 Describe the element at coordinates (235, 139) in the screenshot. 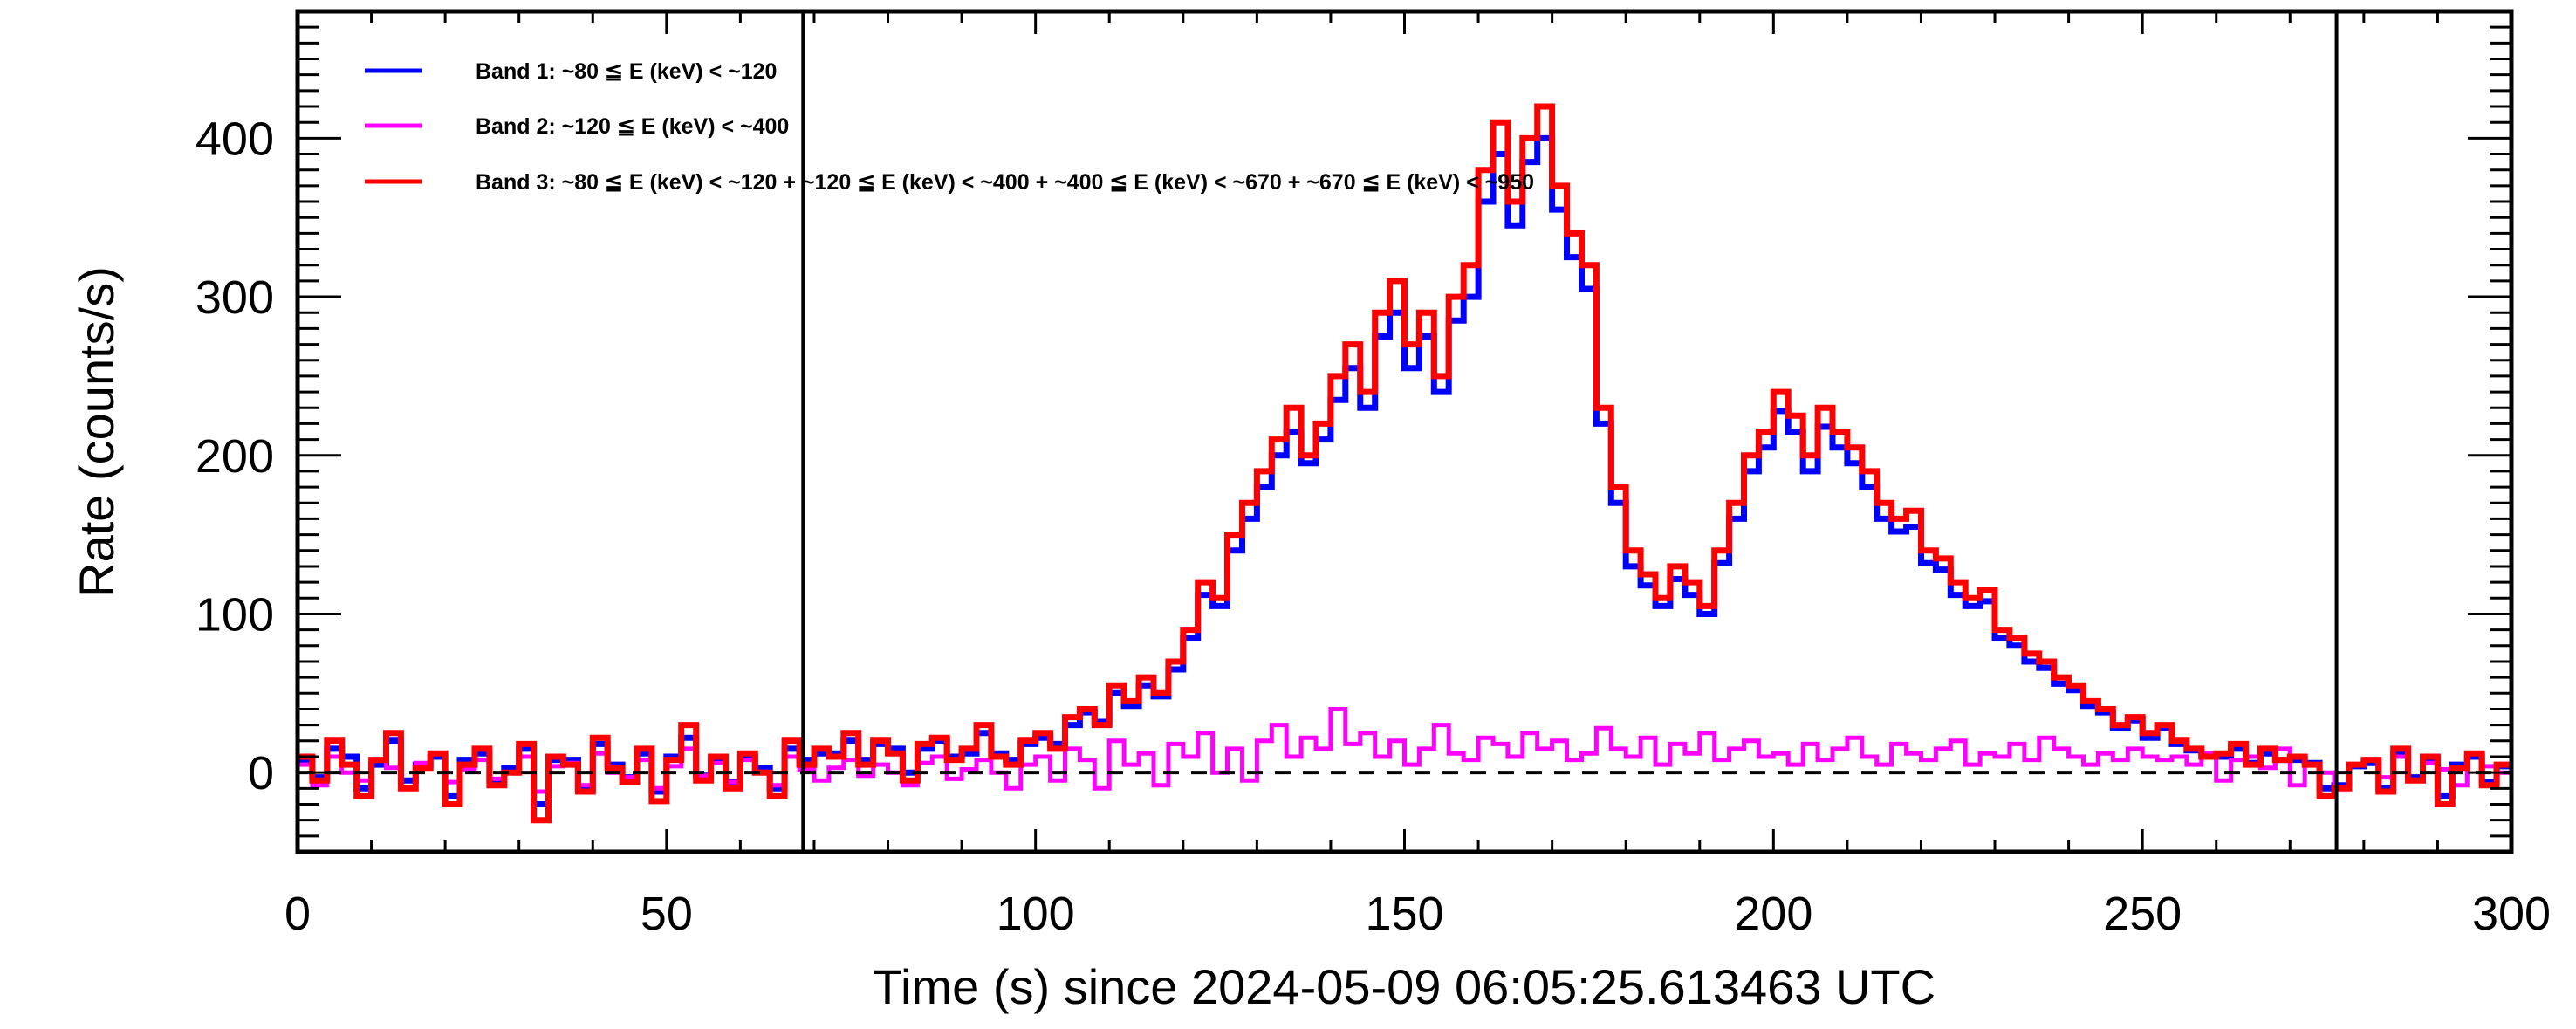

I see `y-tick-label: 400` at that location.